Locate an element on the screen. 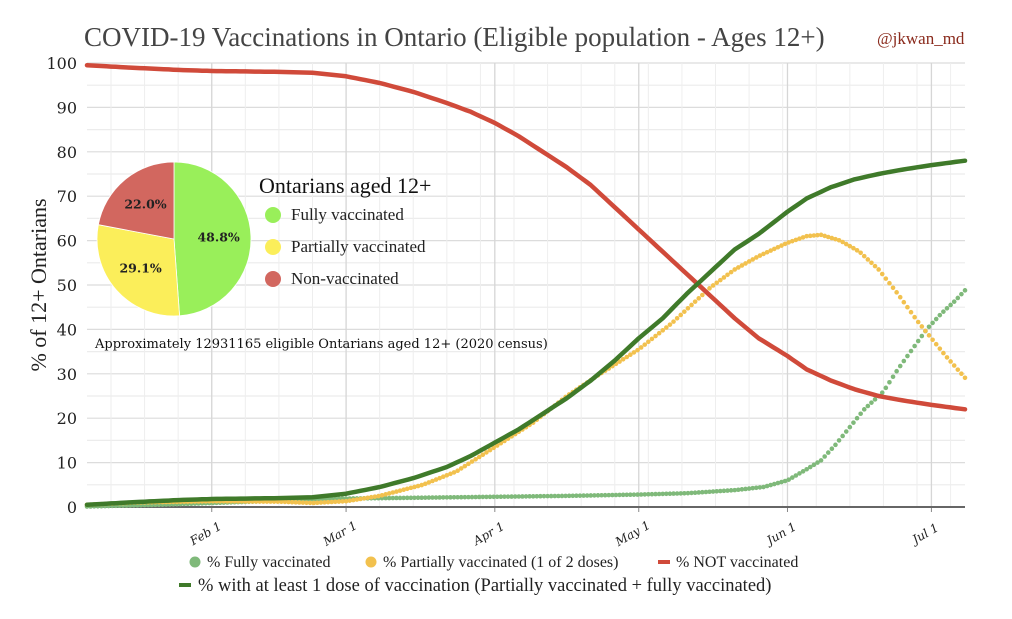 The height and width of the screenshot is (619, 1012). y-tick-label: 60 is located at coordinates (67, 241).